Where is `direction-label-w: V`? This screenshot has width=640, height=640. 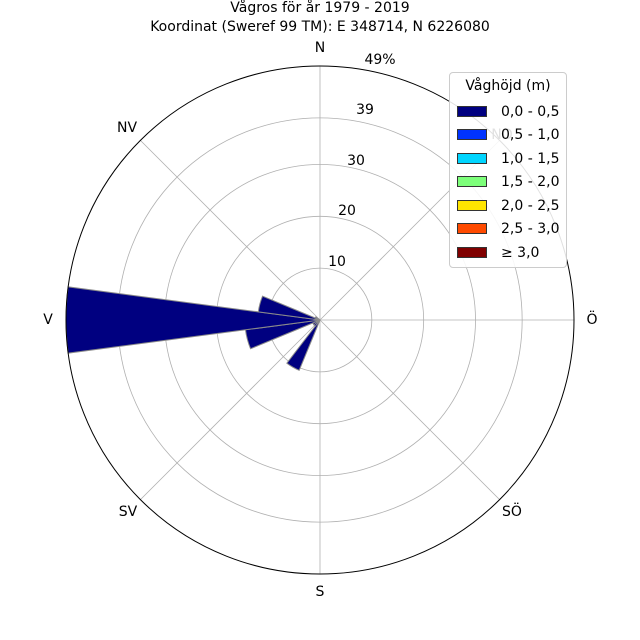
direction-label-w: V is located at coordinates (48, 320).